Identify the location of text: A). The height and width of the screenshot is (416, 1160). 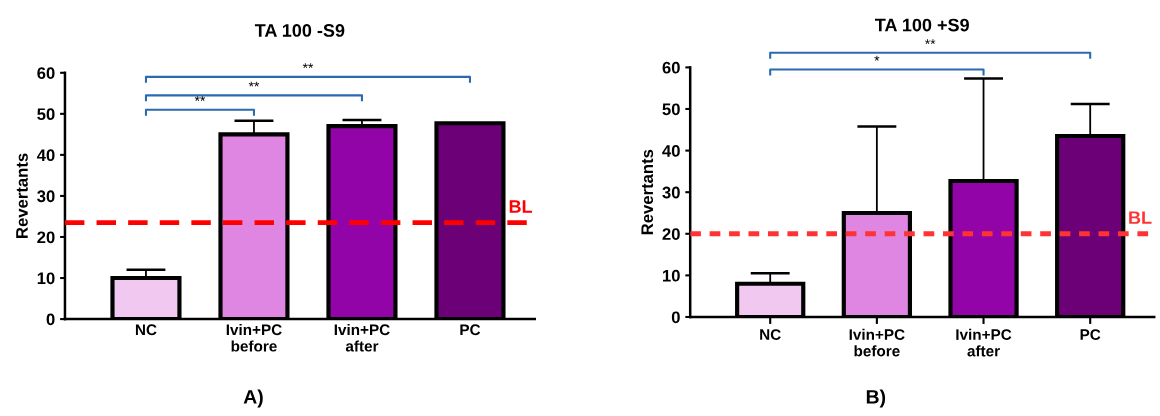
(253, 398).